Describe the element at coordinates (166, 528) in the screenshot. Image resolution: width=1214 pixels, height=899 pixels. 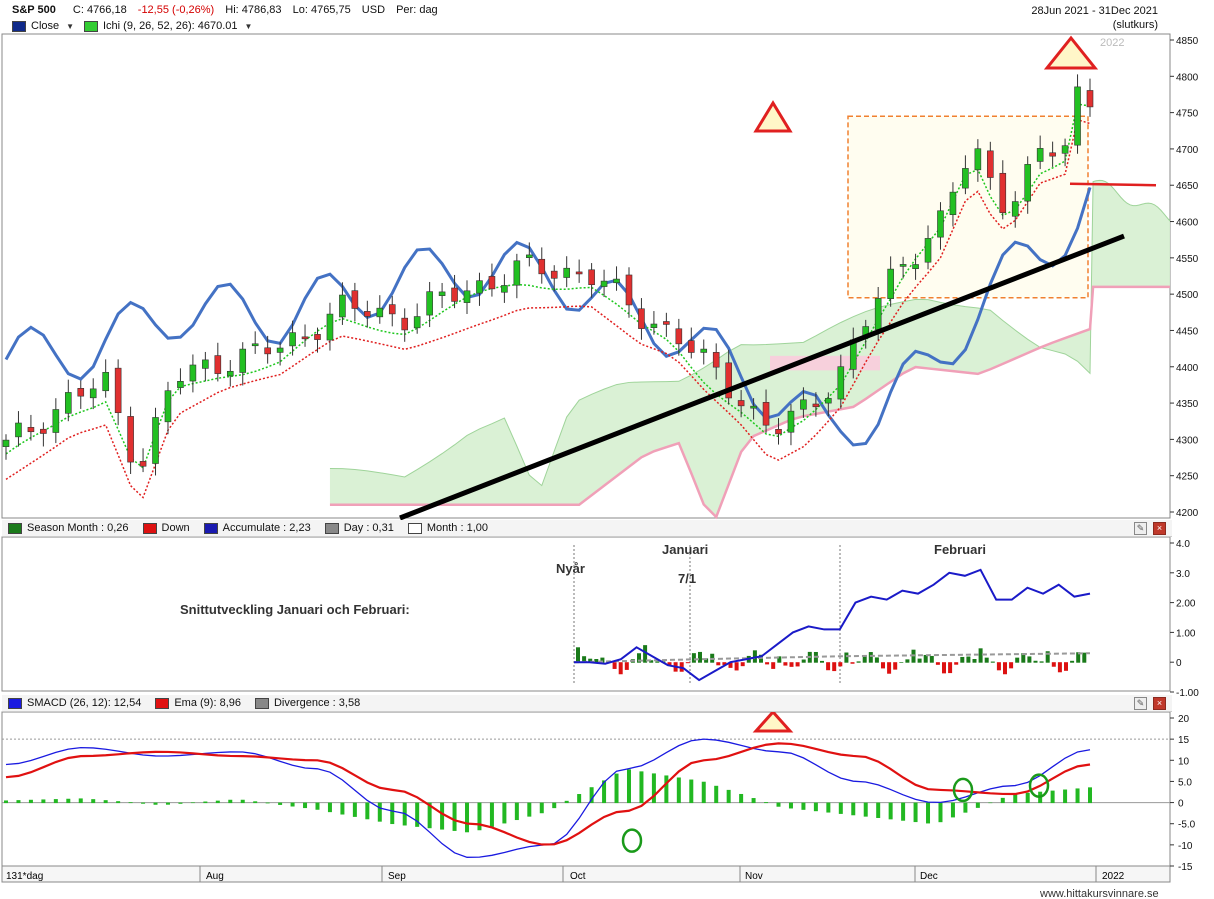
I see `legend-down: Down` at that location.